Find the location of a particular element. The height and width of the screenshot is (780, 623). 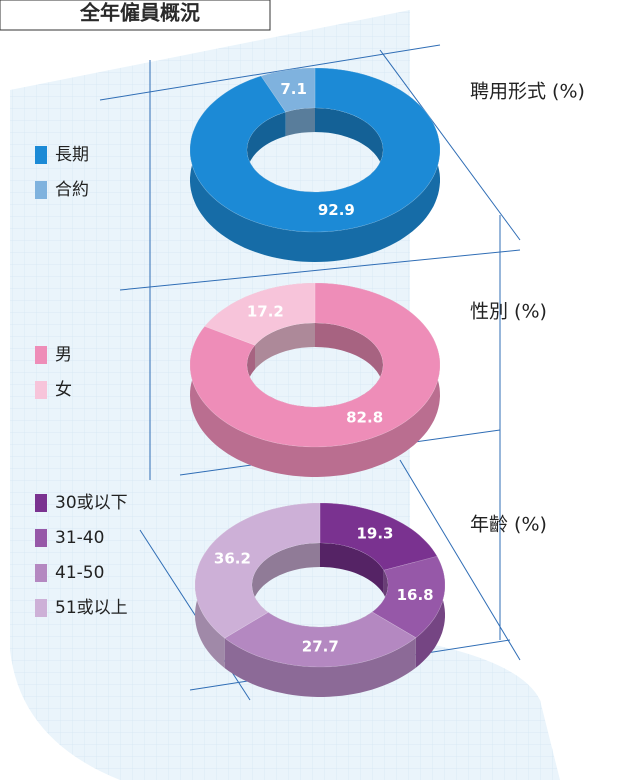

data-label: 7.1 is located at coordinates (293, 89).